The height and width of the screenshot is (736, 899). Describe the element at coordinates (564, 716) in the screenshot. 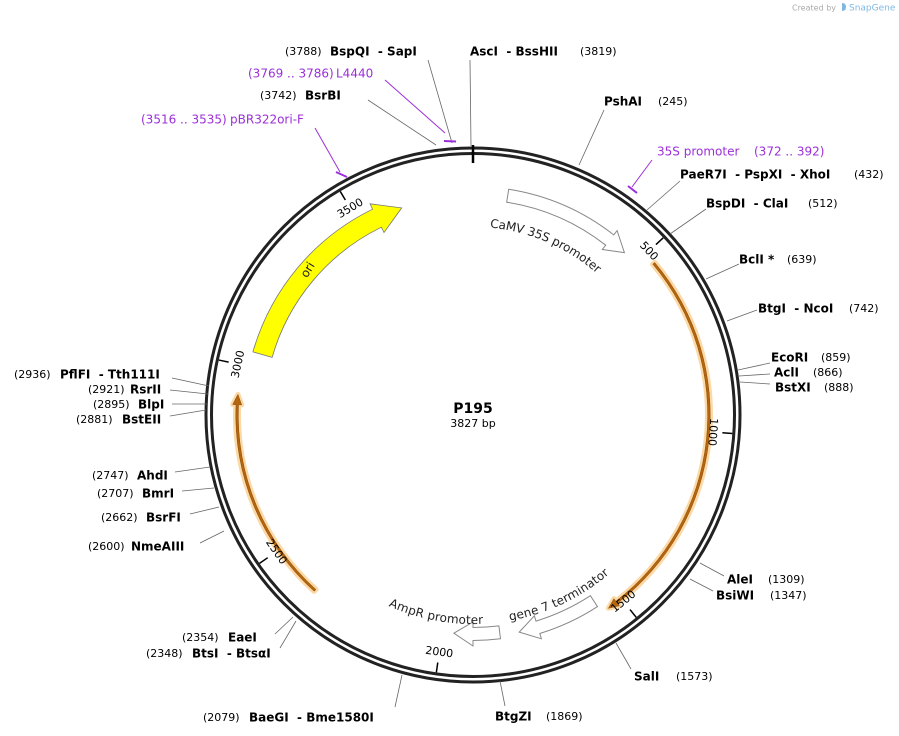

I see `site-position: (1869)` at that location.